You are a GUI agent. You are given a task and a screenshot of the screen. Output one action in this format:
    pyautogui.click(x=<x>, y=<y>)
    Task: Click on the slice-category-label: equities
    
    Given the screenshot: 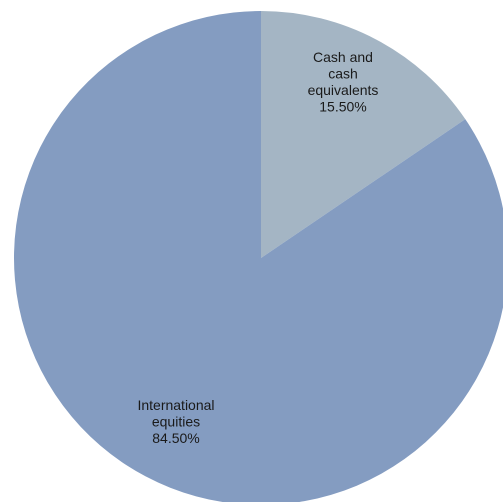 What is the action you would take?
    pyautogui.click(x=176, y=422)
    